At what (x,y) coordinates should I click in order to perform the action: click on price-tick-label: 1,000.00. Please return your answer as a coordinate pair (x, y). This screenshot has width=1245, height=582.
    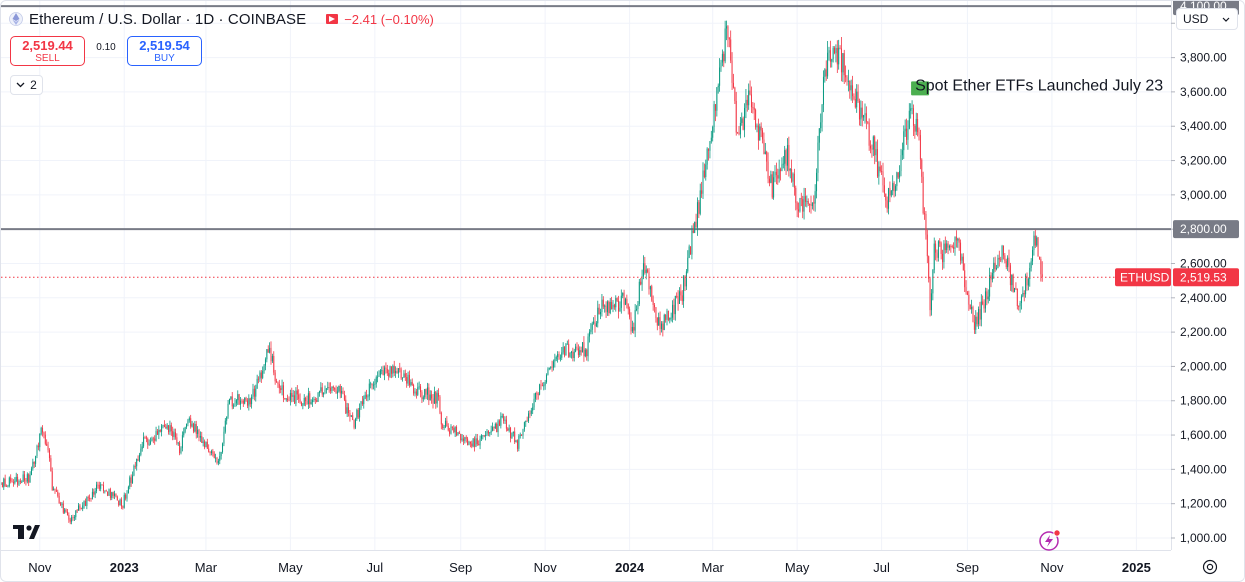
    Looking at the image, I should click on (1203, 538).